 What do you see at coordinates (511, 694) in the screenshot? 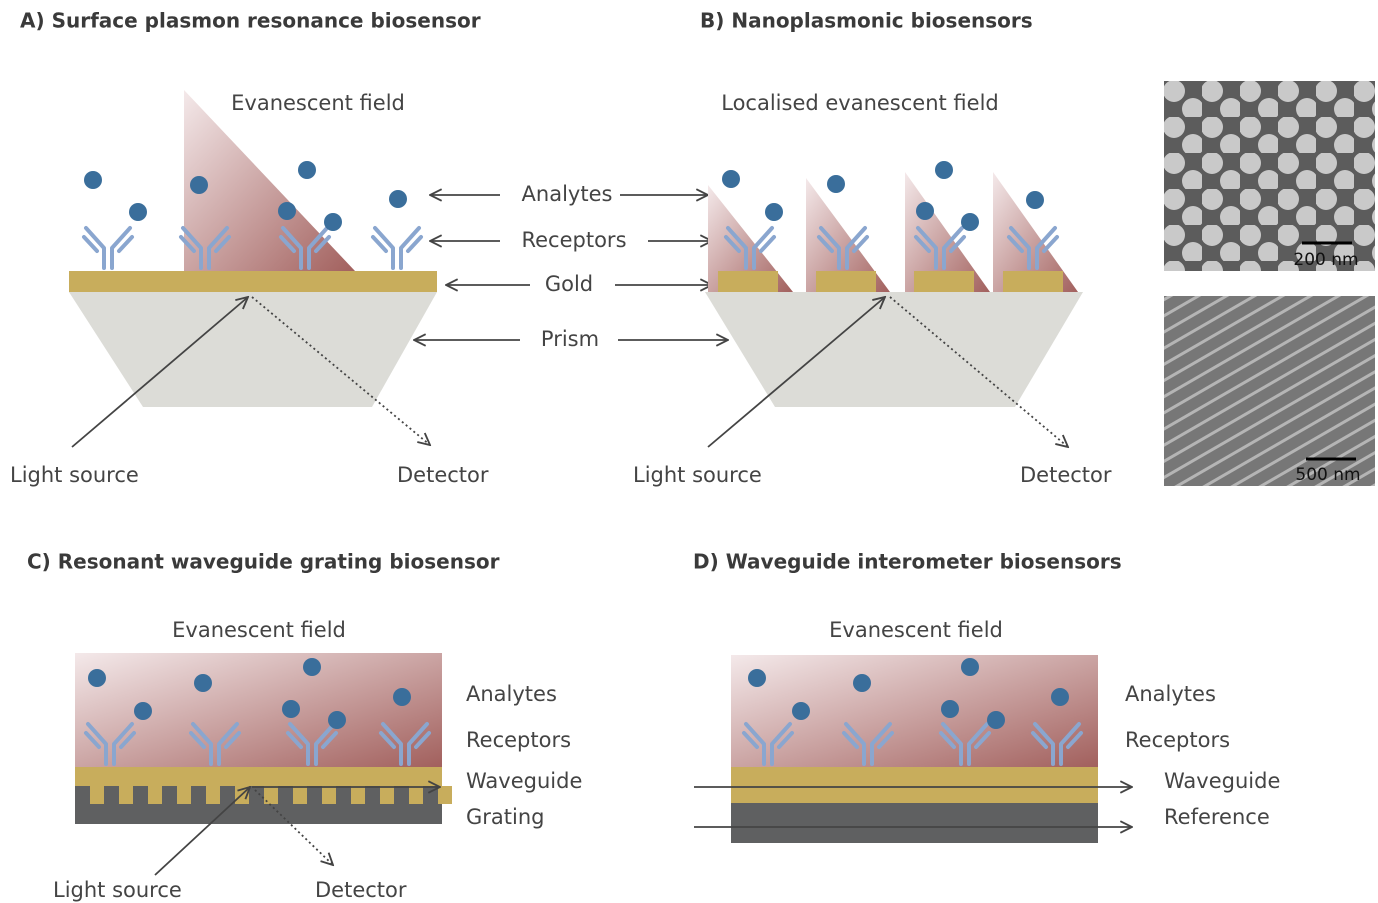
I see `layer-label: Analytes` at bounding box center [511, 694].